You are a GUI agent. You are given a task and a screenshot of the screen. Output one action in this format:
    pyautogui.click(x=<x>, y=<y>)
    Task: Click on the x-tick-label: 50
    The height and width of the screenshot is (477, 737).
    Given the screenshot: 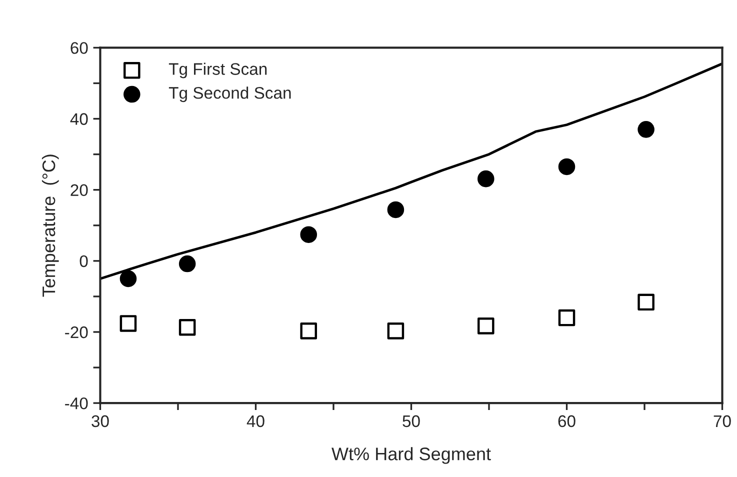 What is the action you would take?
    pyautogui.click(x=411, y=421)
    